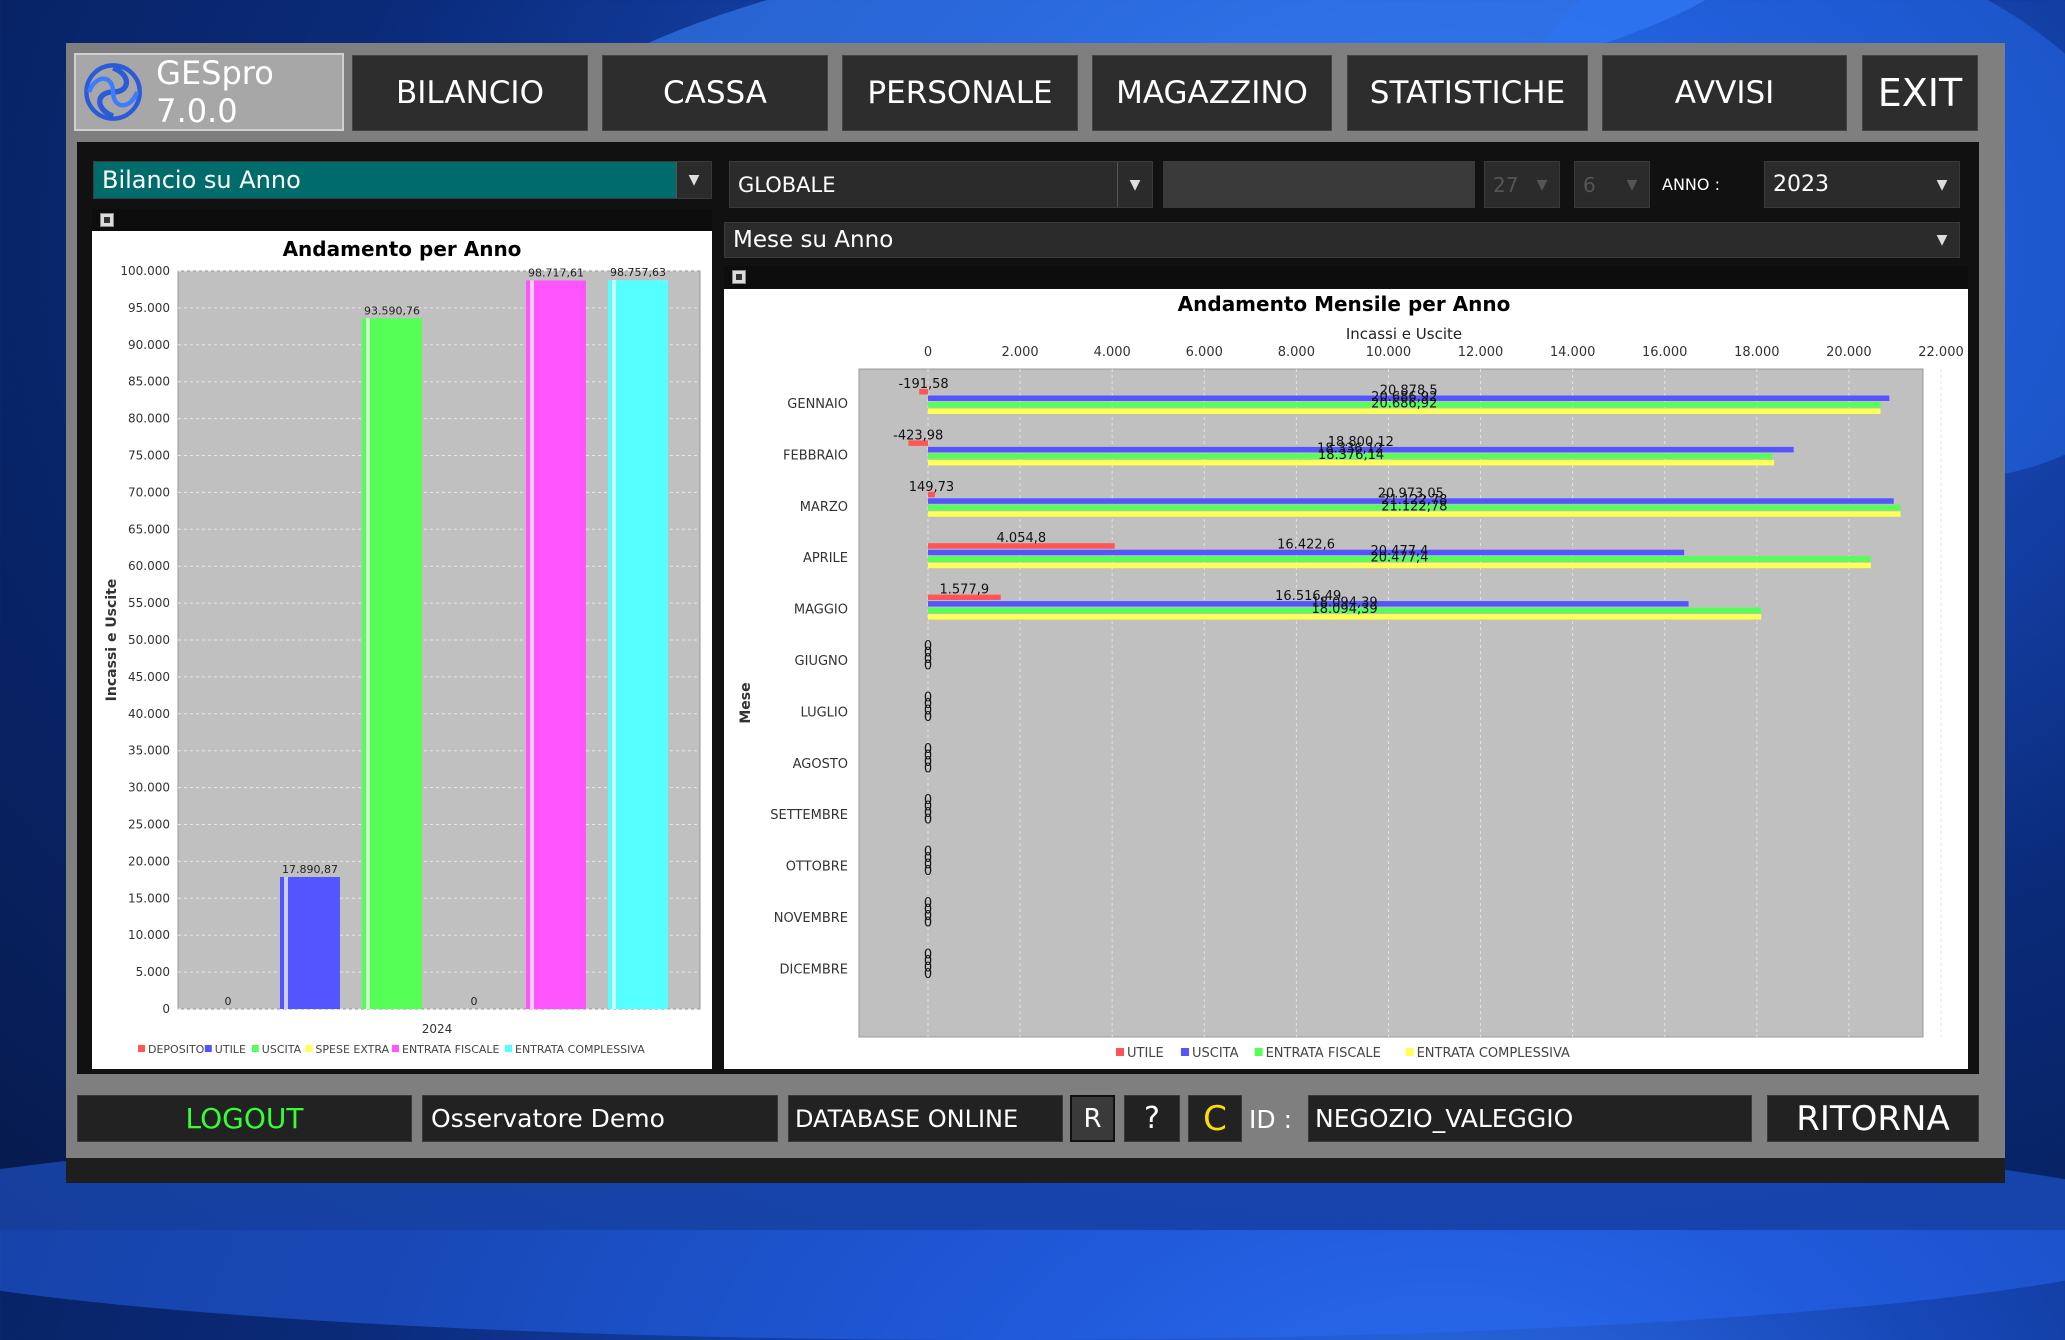  I want to click on y-tick-label: MAGGIO, so click(821, 610).